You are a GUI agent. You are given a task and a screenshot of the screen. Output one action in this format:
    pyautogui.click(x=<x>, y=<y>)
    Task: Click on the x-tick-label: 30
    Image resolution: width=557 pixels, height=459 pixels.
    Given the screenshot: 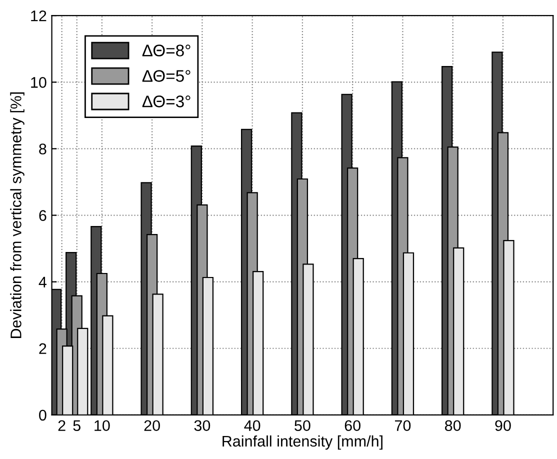 What is the action you would take?
    pyautogui.click(x=202, y=426)
    